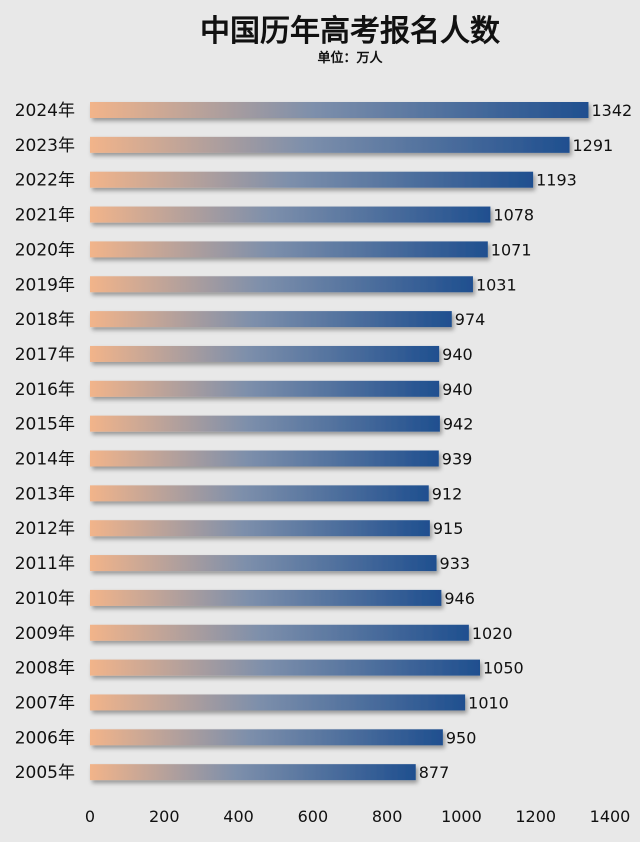 The image size is (640, 842). Describe the element at coordinates (90, 816) in the screenshot. I see `x-tick-label: 0` at that location.